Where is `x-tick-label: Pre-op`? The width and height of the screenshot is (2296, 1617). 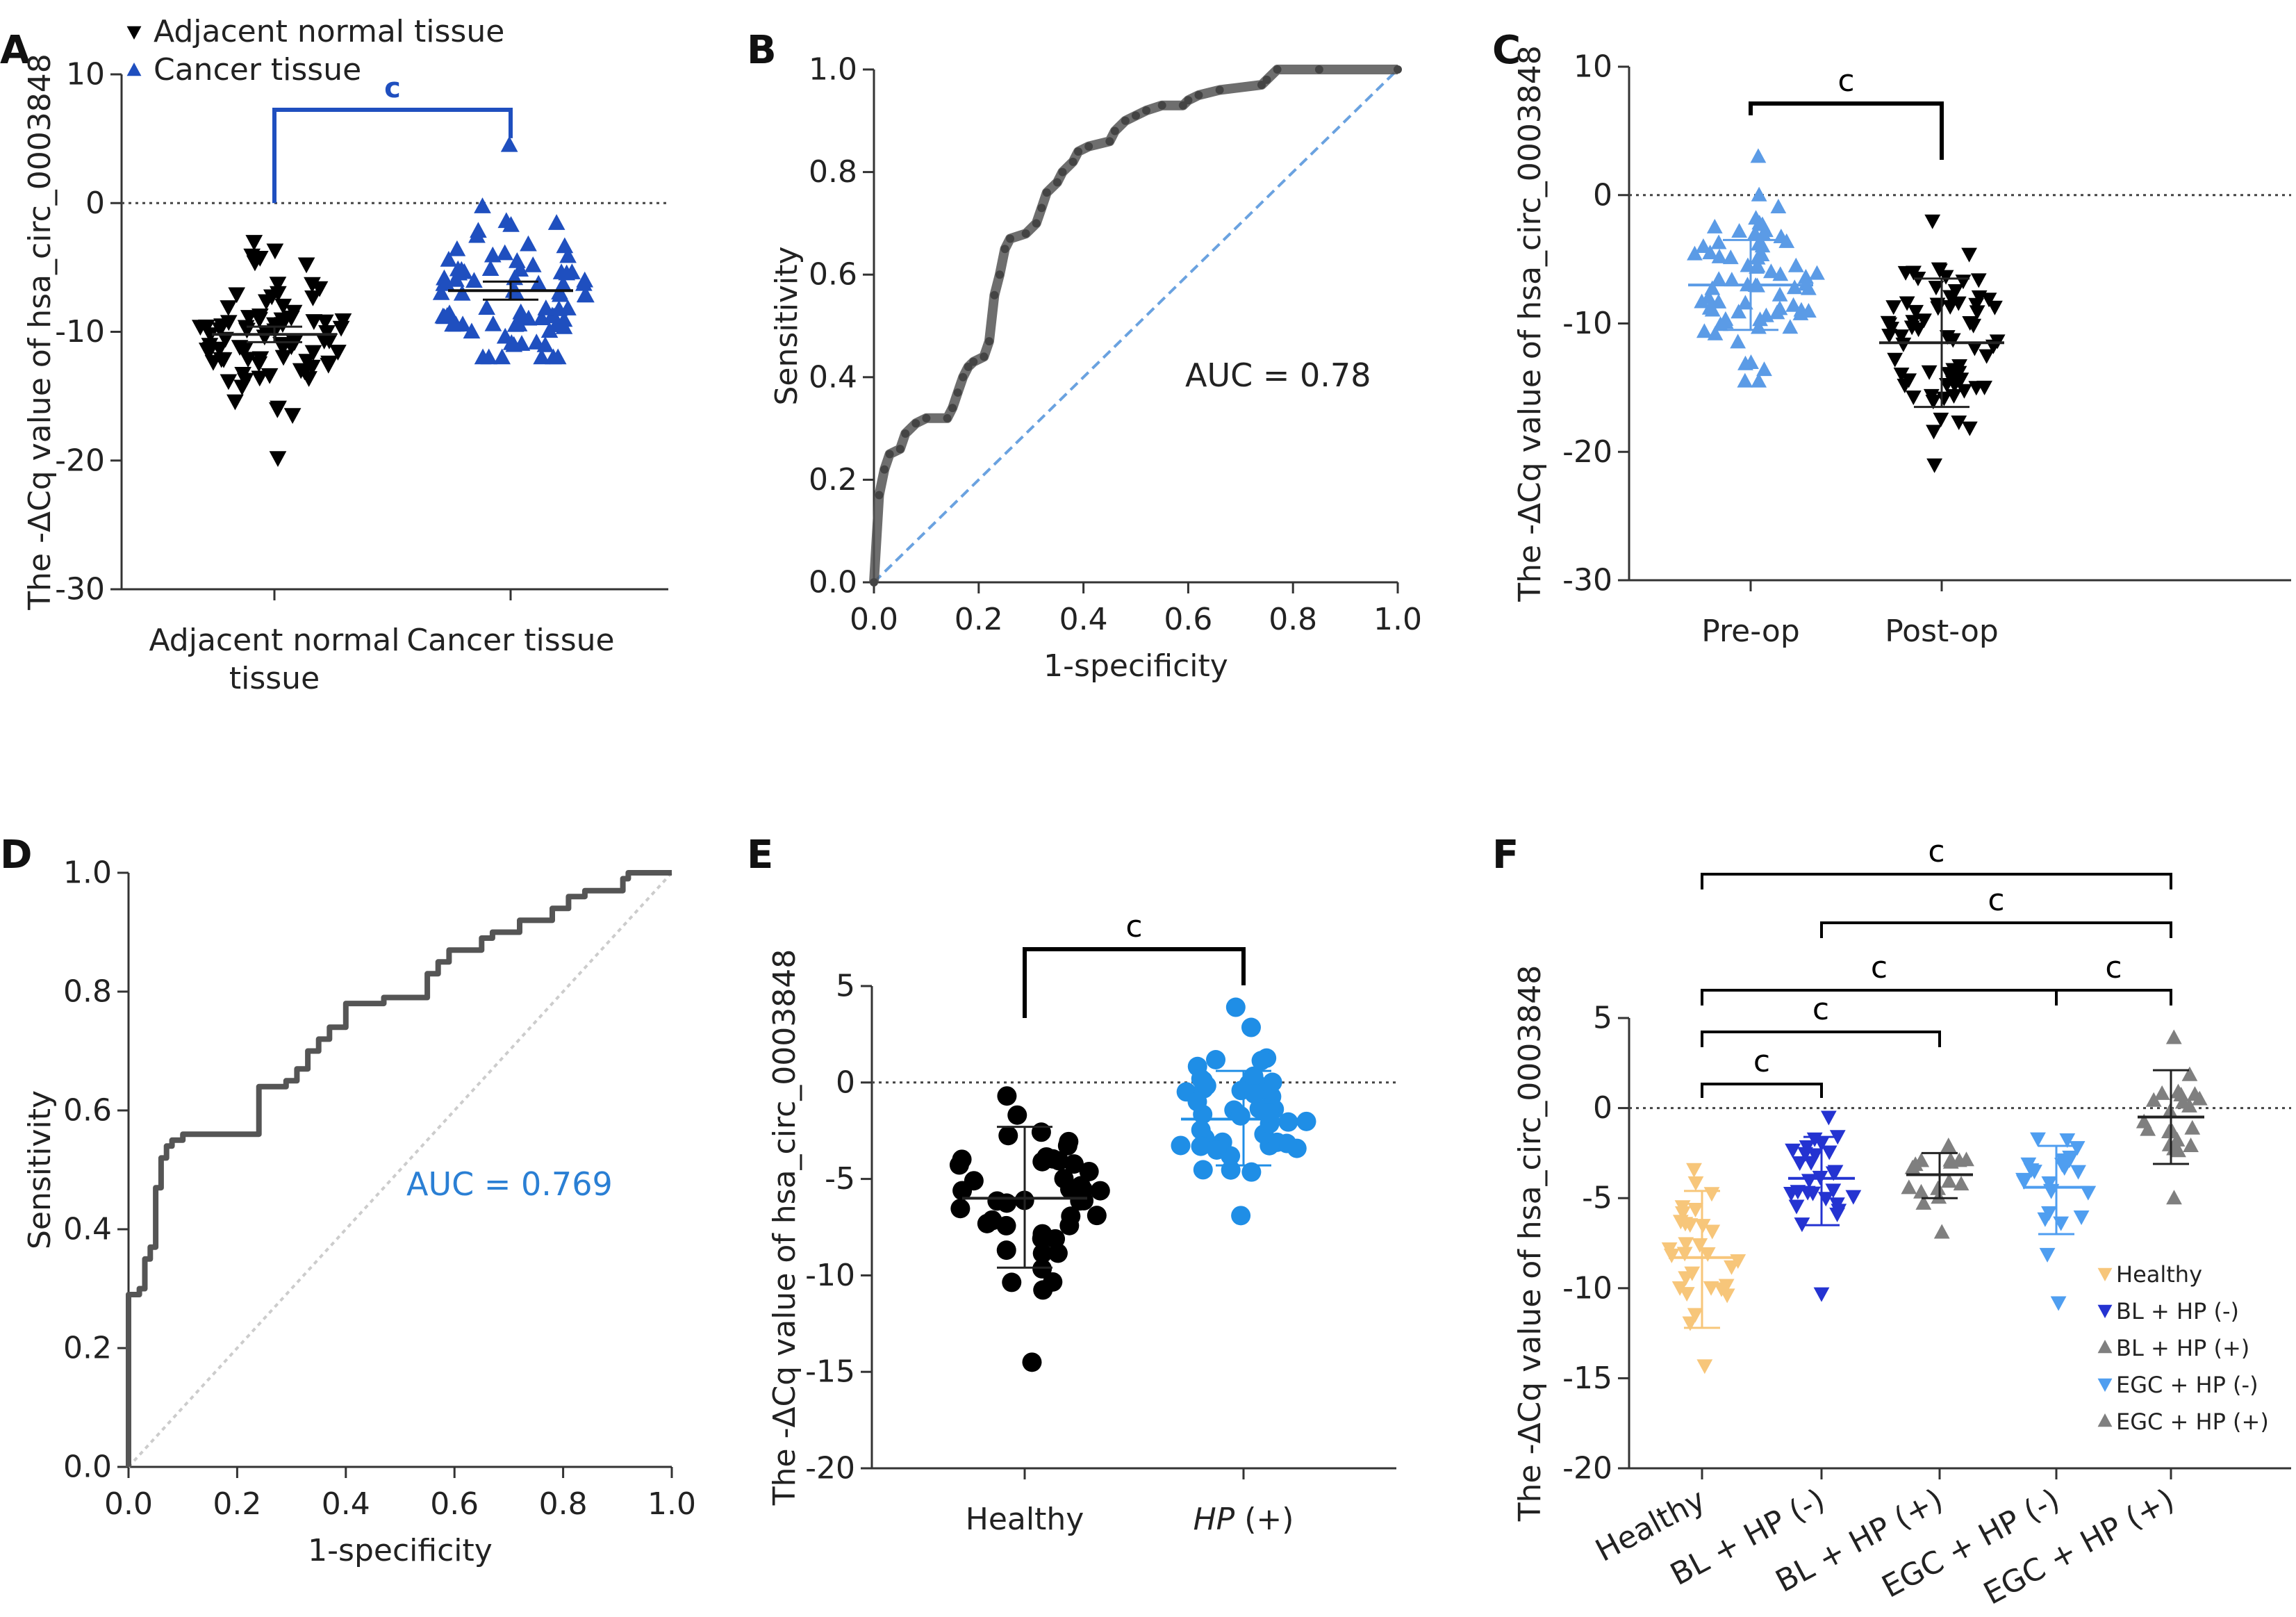 x-tick-label: Pre-op is located at coordinates (1750, 631).